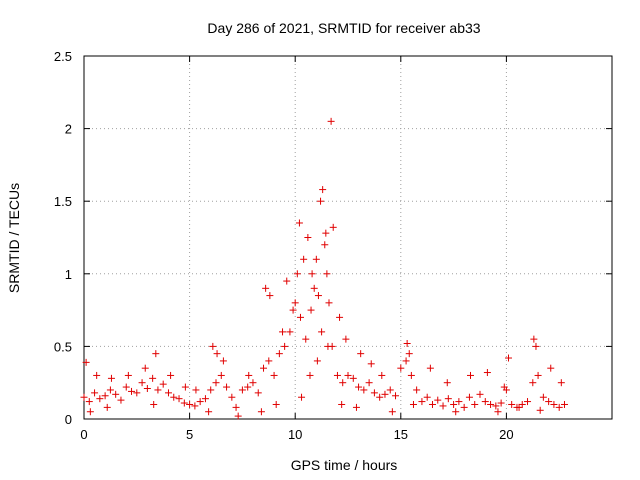  I want to click on x-tick-label: 10, so click(295, 434).